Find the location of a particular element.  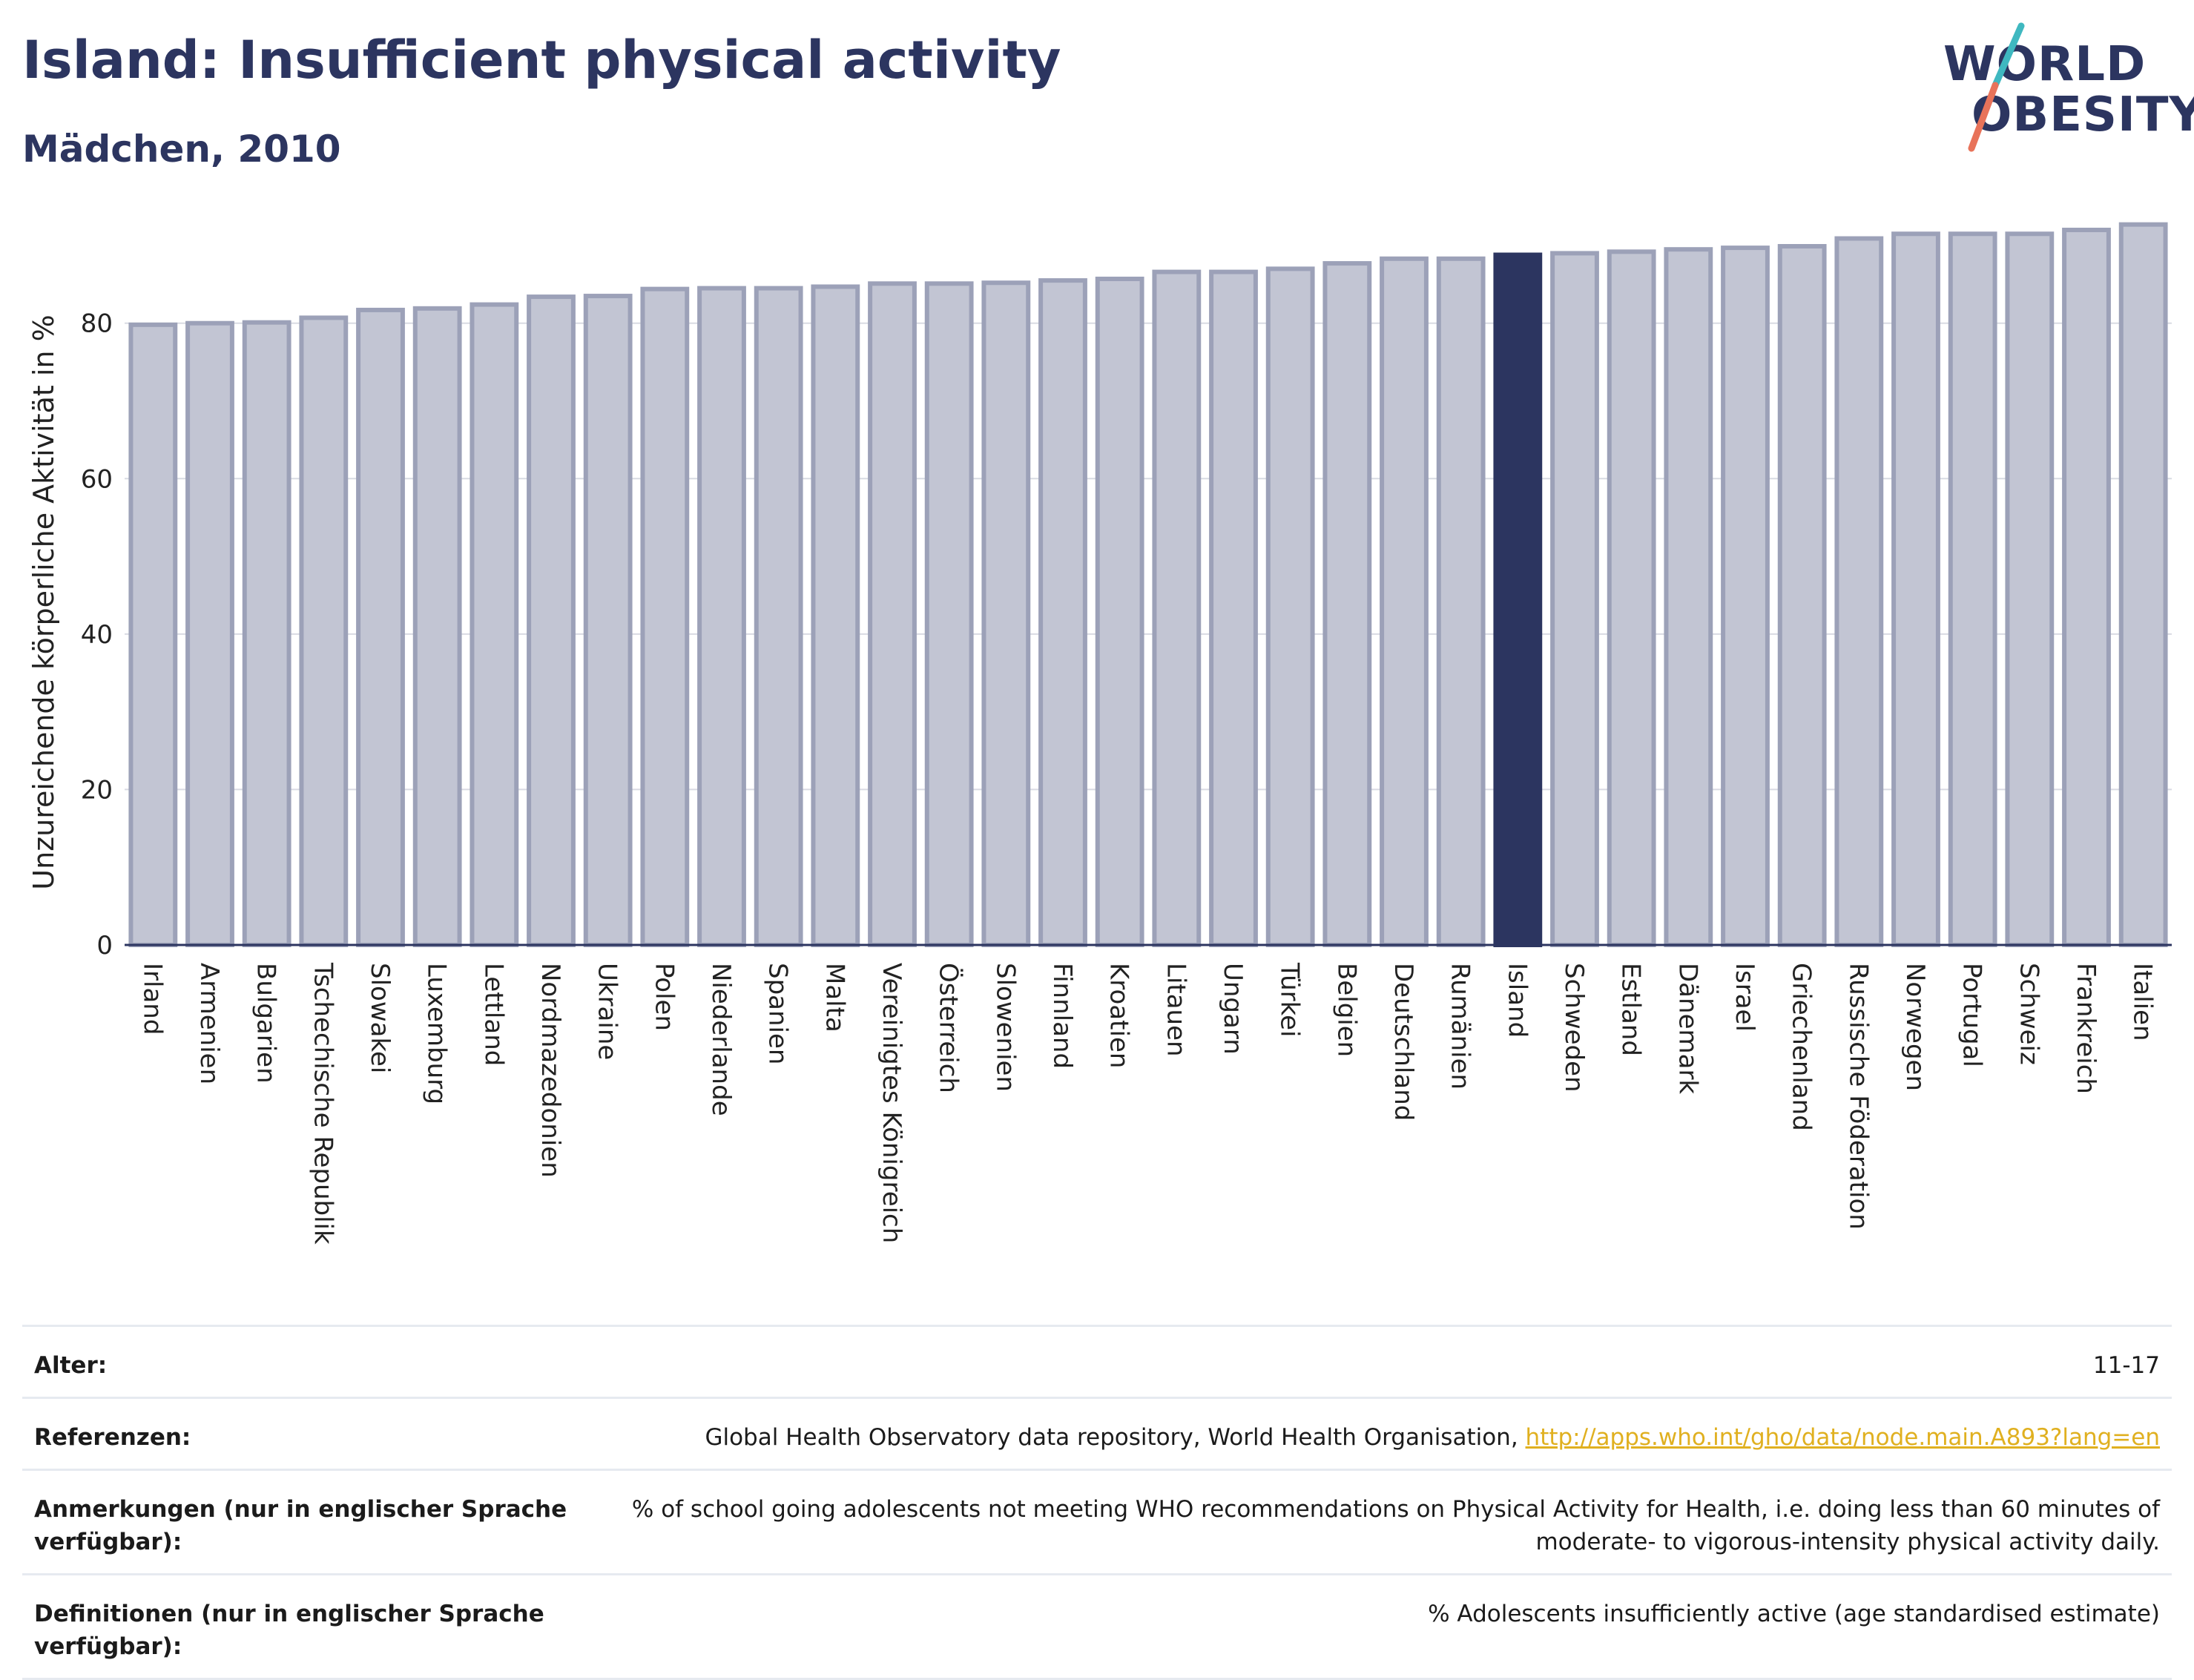

y-tick-label: 40 is located at coordinates (97, 635).